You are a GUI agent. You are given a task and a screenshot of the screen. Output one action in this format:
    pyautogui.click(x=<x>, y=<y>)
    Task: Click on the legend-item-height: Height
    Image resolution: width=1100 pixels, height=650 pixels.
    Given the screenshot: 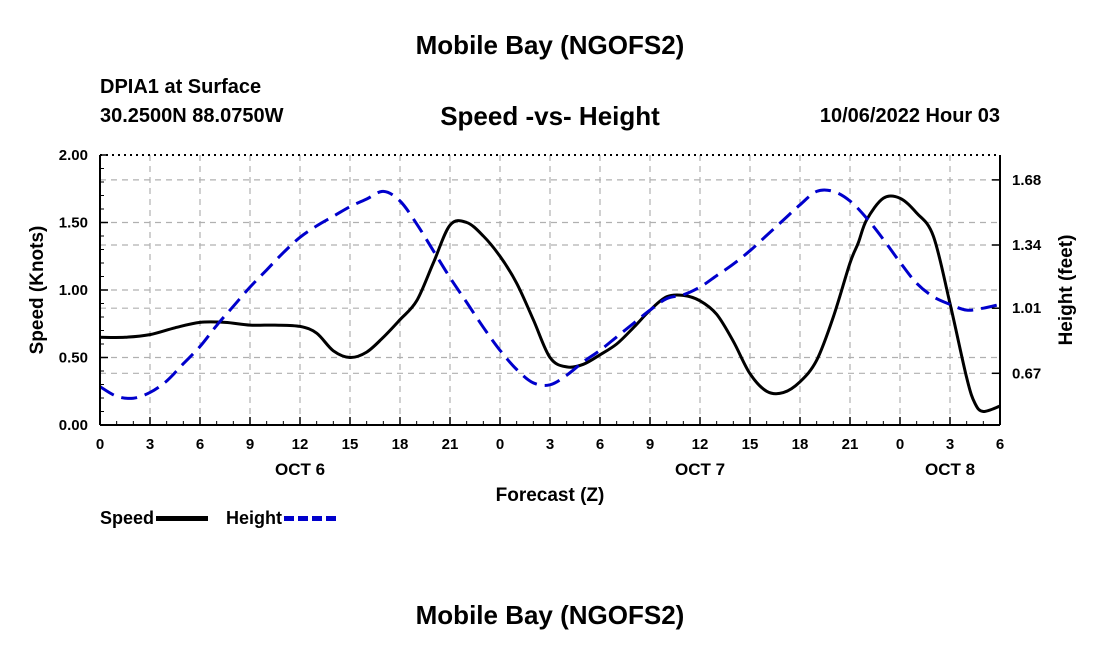 What is the action you would take?
    pyautogui.click(x=281, y=518)
    